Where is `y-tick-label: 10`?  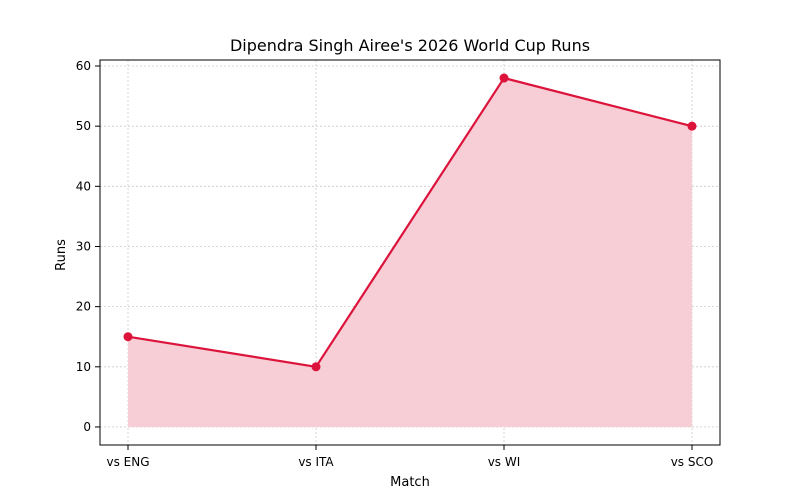
y-tick-label: 10 is located at coordinates (83, 367).